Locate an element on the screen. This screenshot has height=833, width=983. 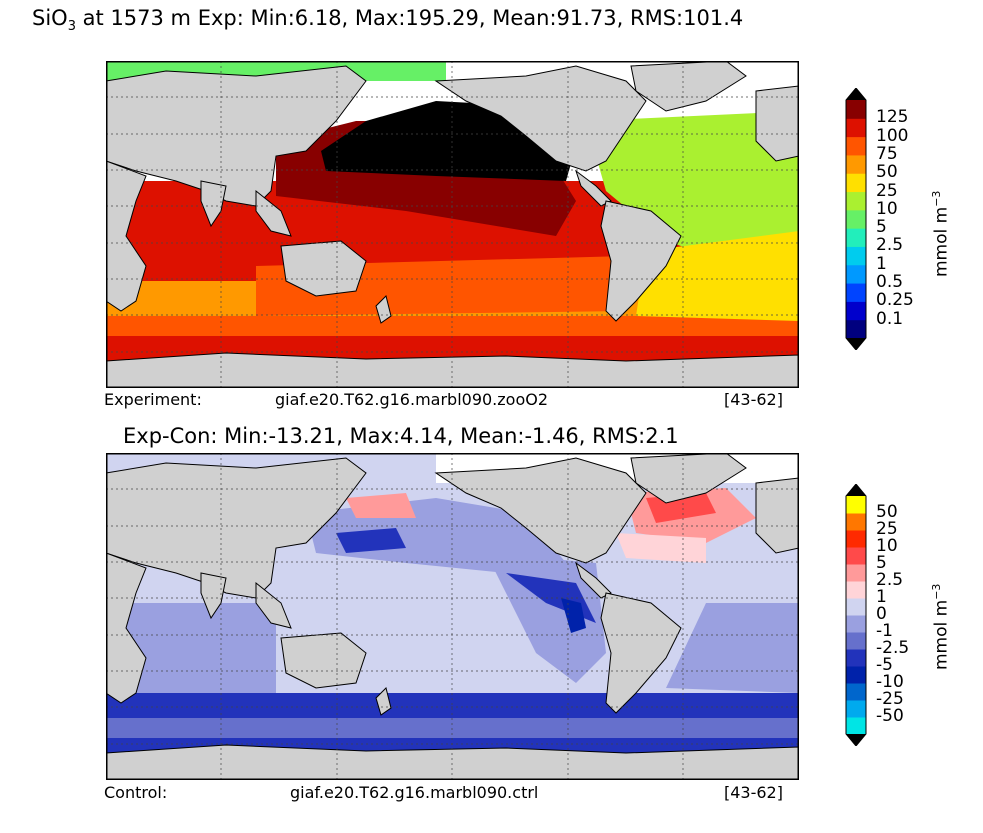
top-footer-label: Experiment: is located at coordinates (153, 399).